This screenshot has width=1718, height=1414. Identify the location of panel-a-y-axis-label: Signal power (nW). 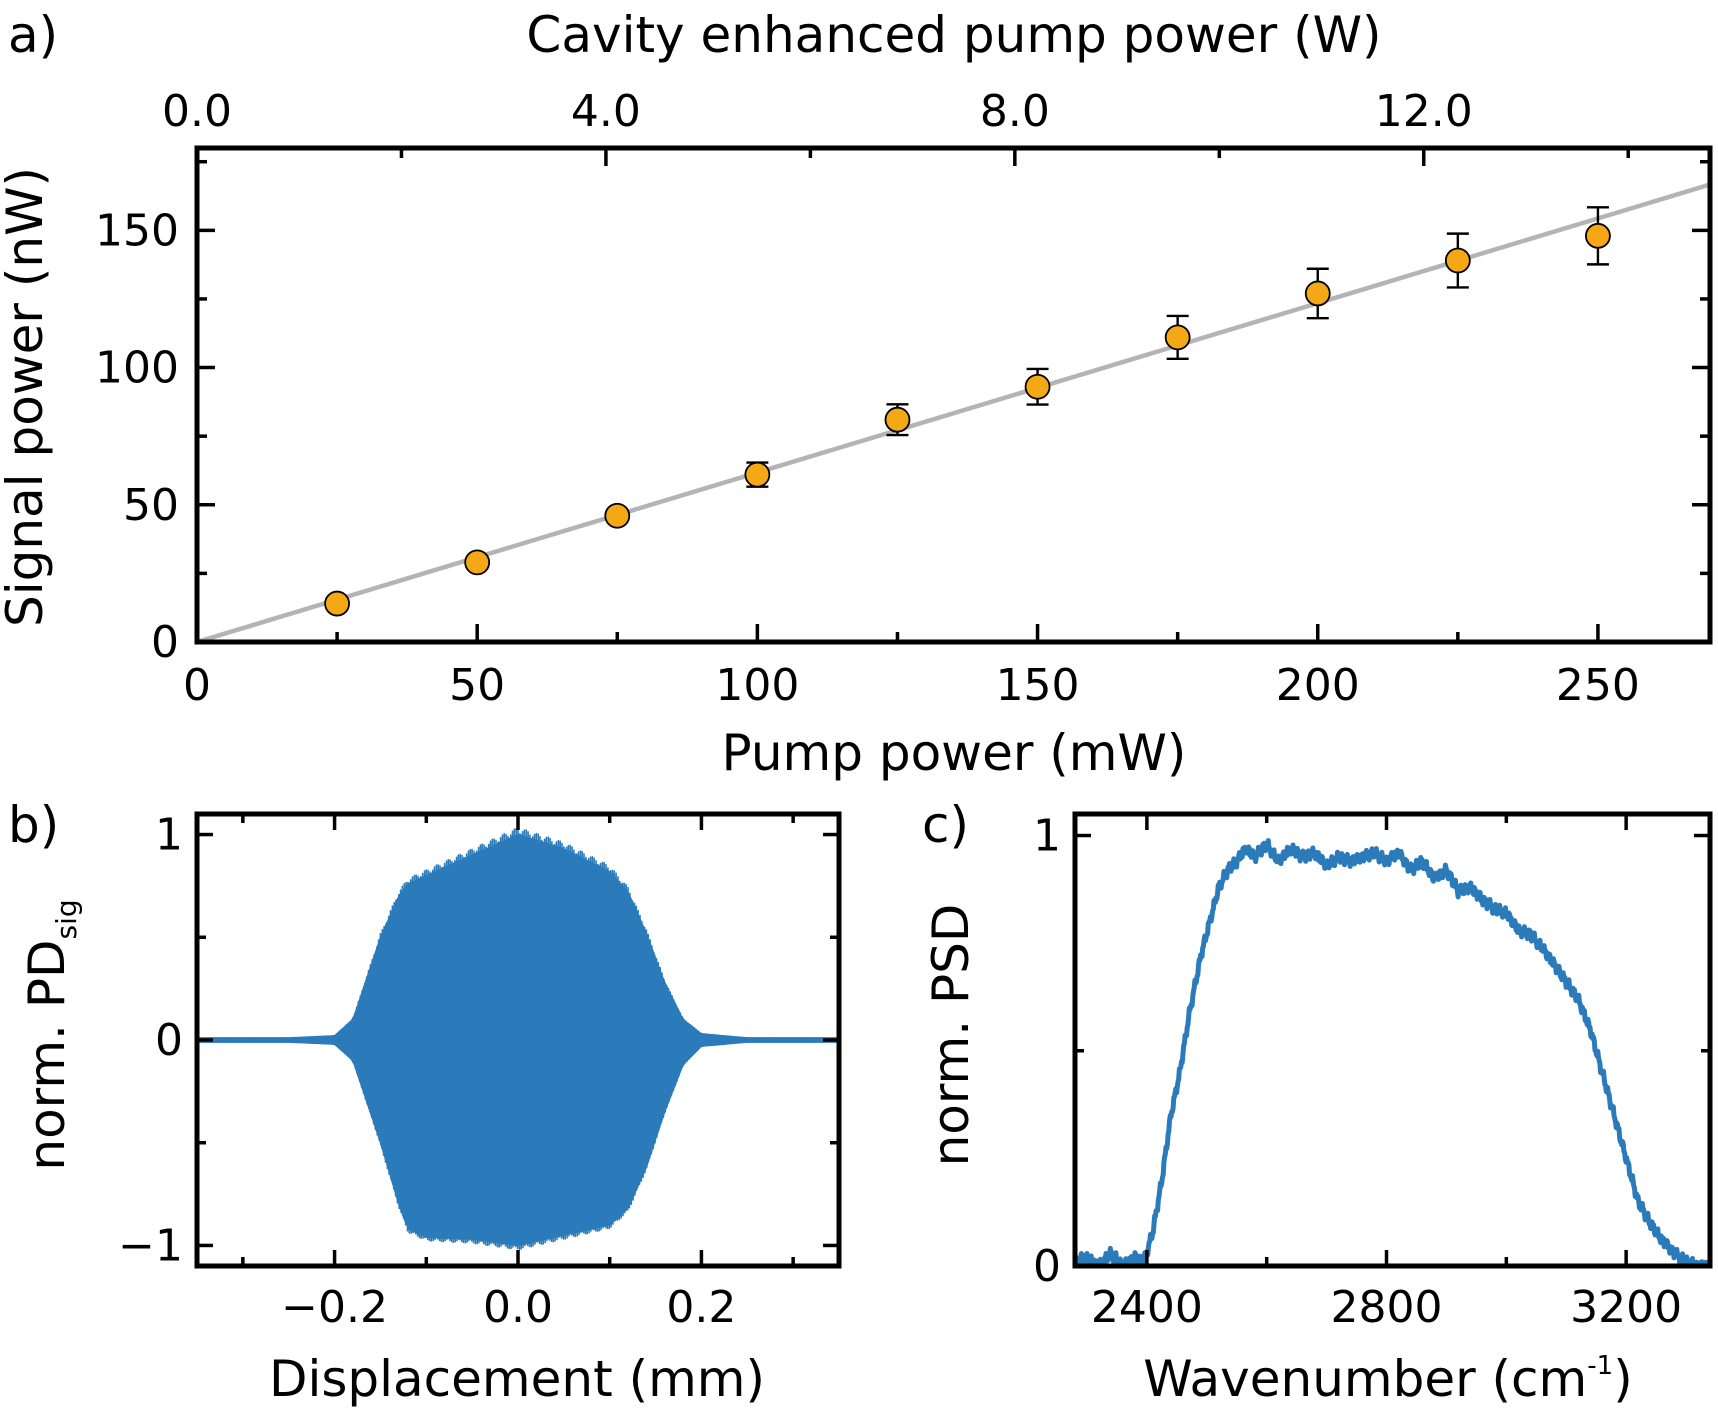
(27, 397).